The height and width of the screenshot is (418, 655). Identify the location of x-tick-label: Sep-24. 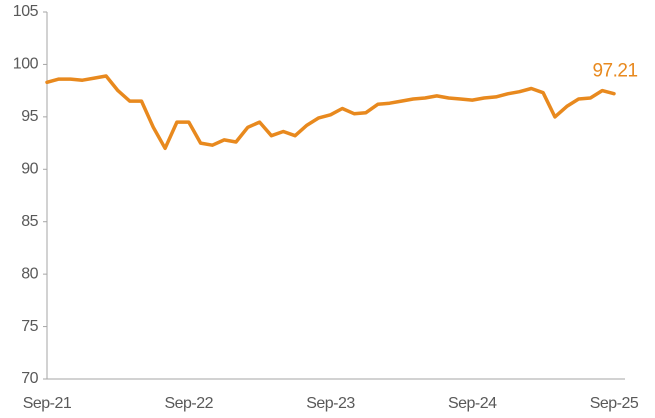
(472, 403).